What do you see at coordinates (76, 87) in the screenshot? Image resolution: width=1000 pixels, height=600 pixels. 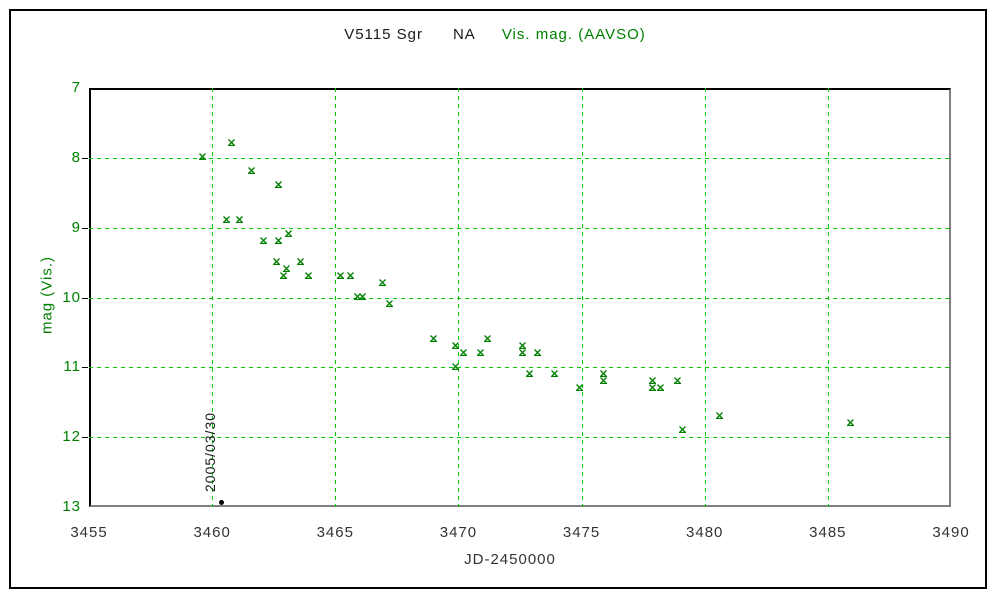 I see `y-tick-label: 7` at bounding box center [76, 87].